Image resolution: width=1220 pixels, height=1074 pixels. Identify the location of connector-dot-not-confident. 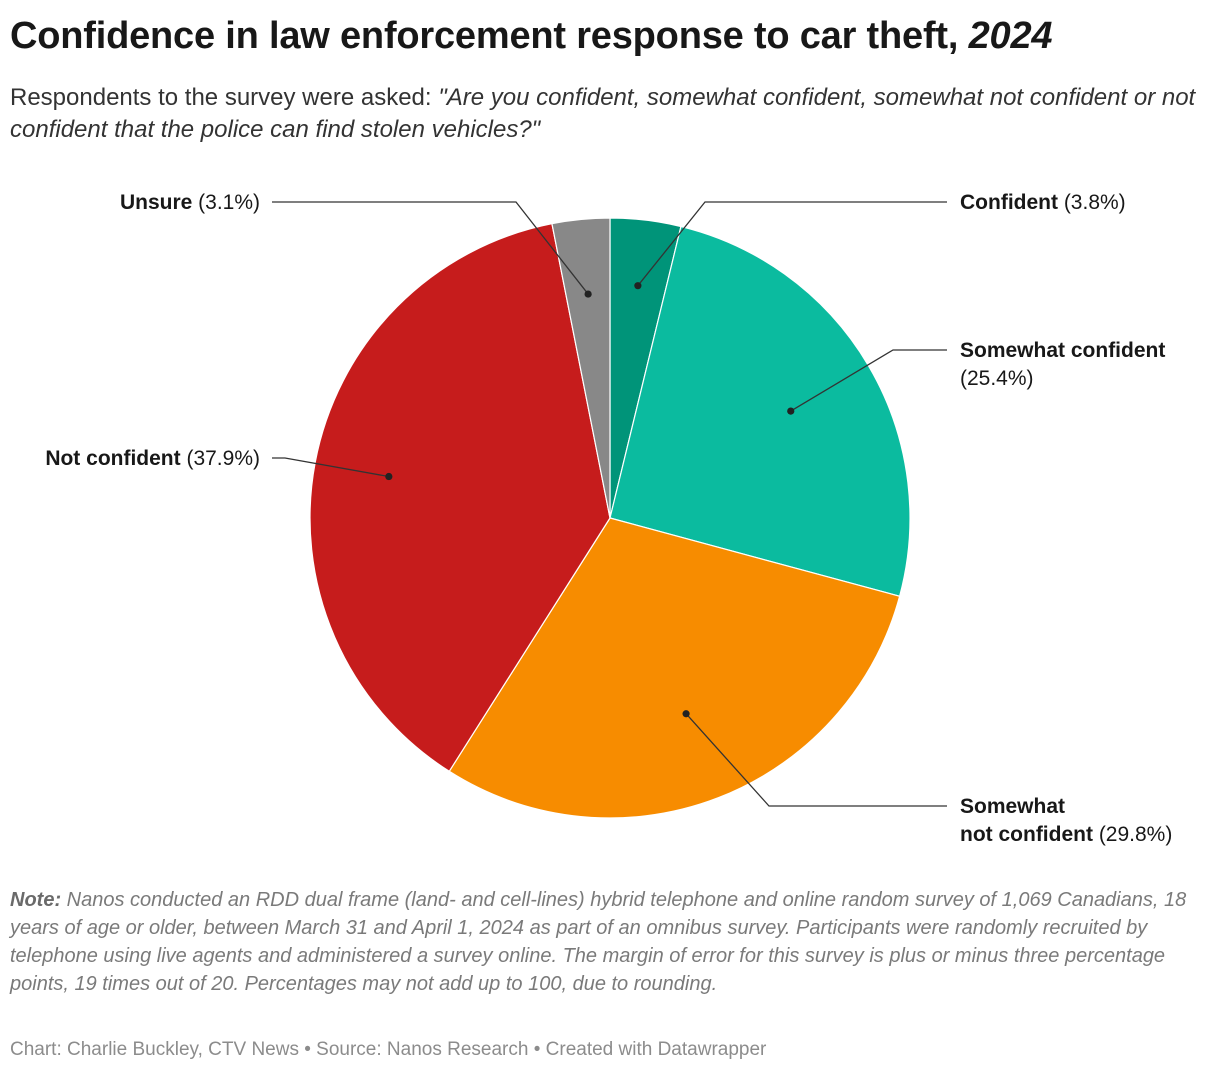
(389, 476).